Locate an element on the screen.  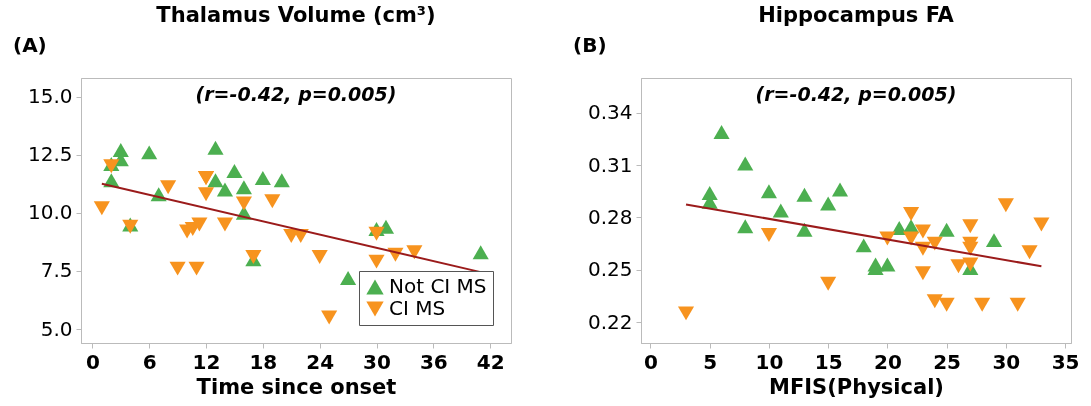
x-axis-title: Time since onset is located at coordinates (296, 386).